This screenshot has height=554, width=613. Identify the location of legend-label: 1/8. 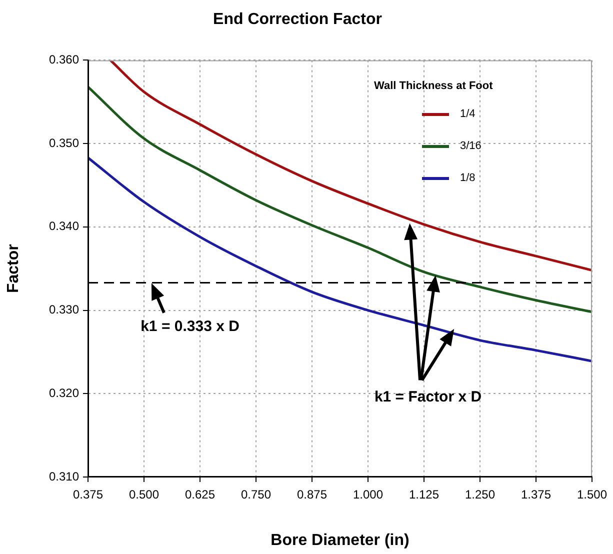
(468, 178).